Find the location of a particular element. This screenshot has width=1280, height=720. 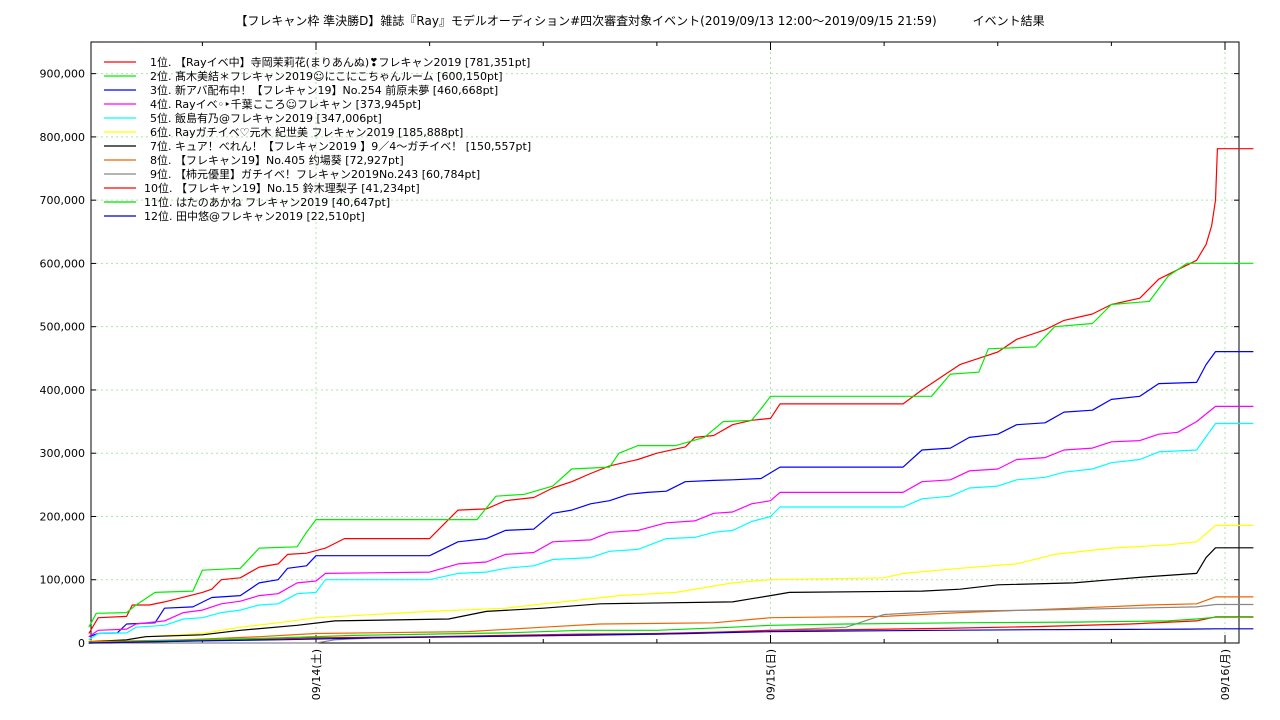

legend-label-12: 12位. 田中悠@フレキャン2019 [22,510pt] is located at coordinates (254, 216).